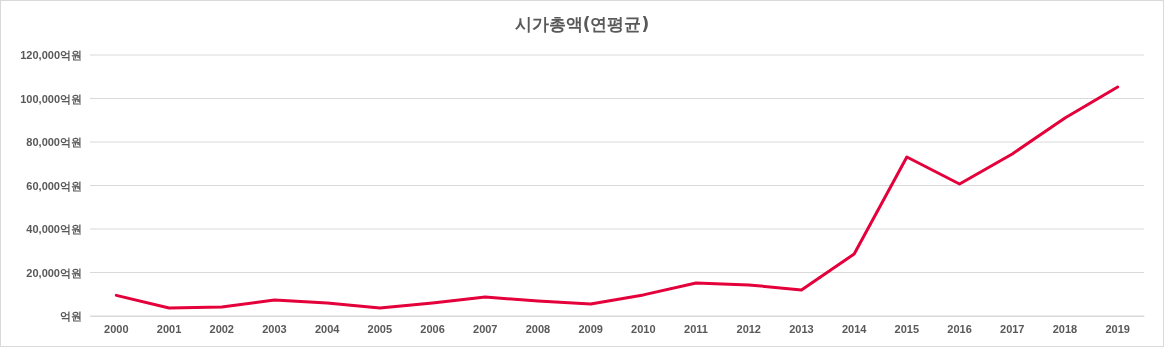  What do you see at coordinates (1117, 328) in the screenshot?
I see `x-tick-label: 2019` at bounding box center [1117, 328].